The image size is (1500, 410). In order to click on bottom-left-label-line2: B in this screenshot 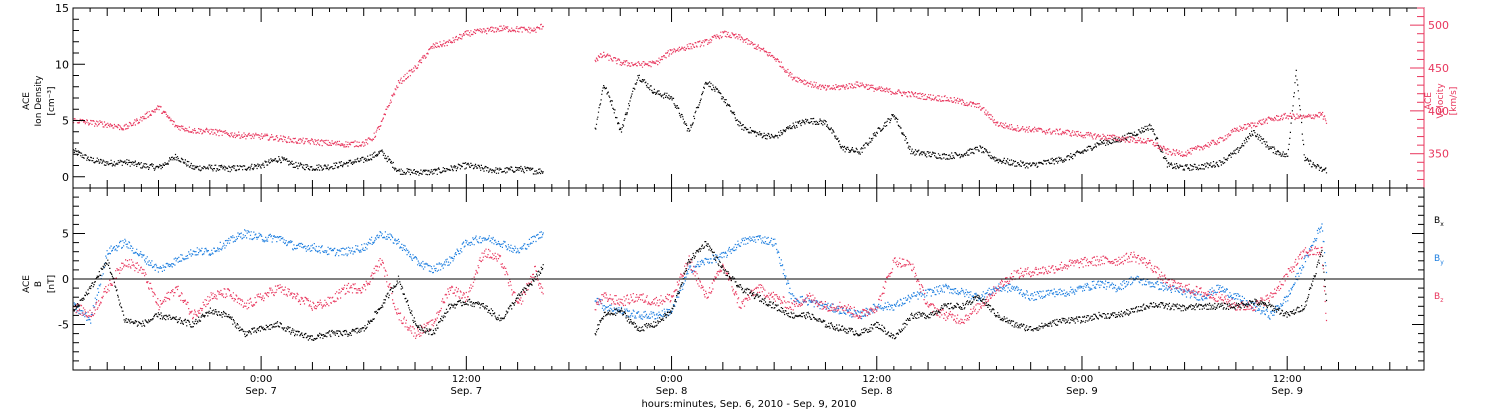, I will do `click(39, 284)`.